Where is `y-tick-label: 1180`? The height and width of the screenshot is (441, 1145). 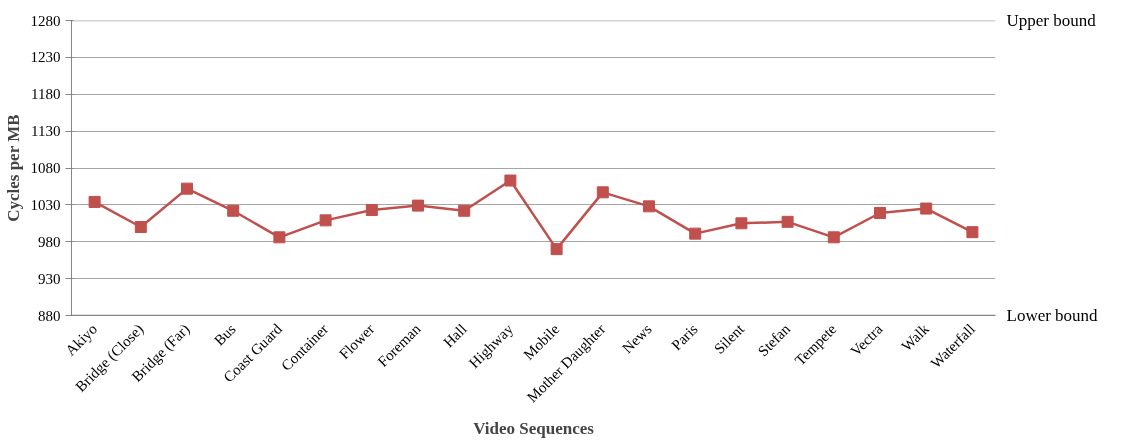
y-tick-label: 1180 is located at coordinates (46, 94).